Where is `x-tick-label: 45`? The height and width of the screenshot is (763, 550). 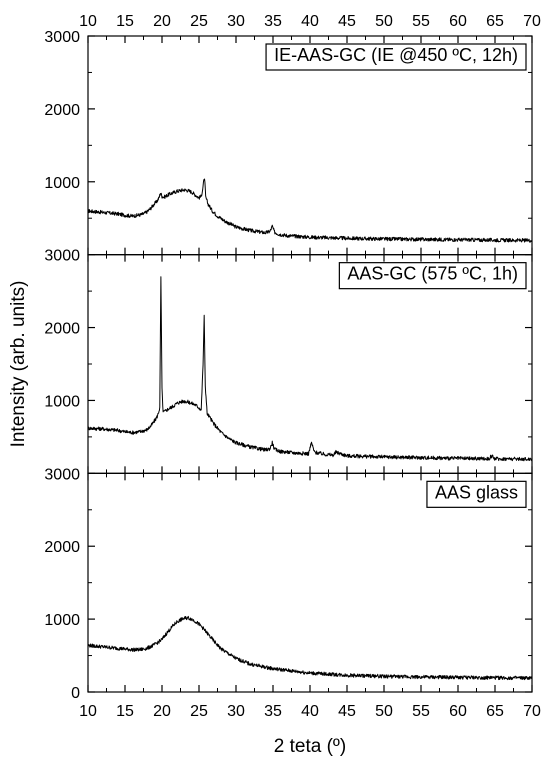
x-tick-label: 45 is located at coordinates (347, 711).